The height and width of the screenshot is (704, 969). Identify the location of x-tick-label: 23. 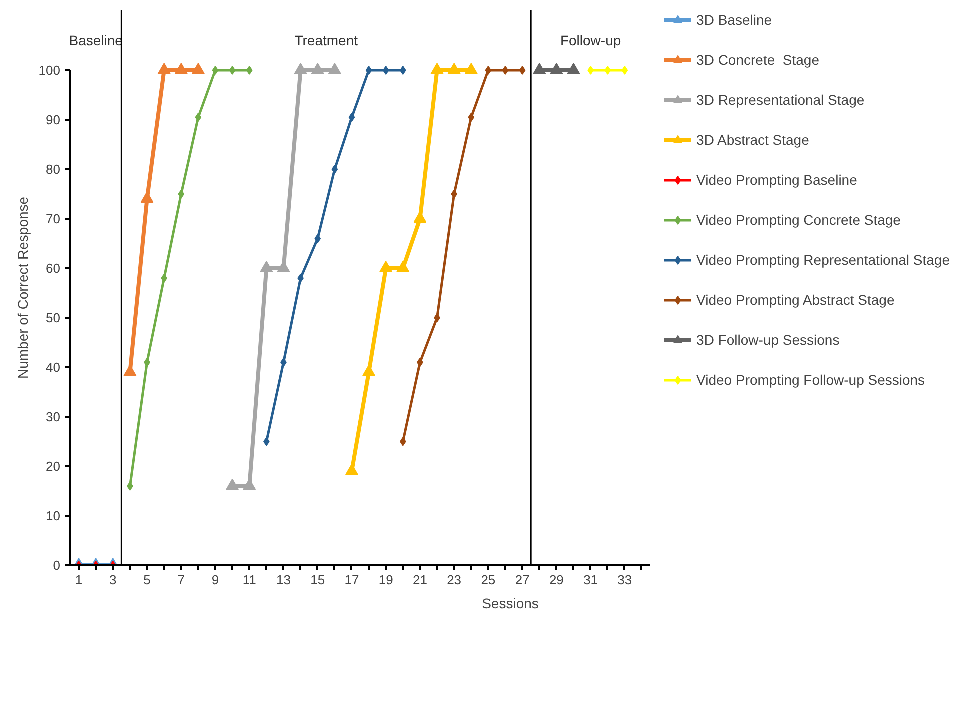
(454, 580).